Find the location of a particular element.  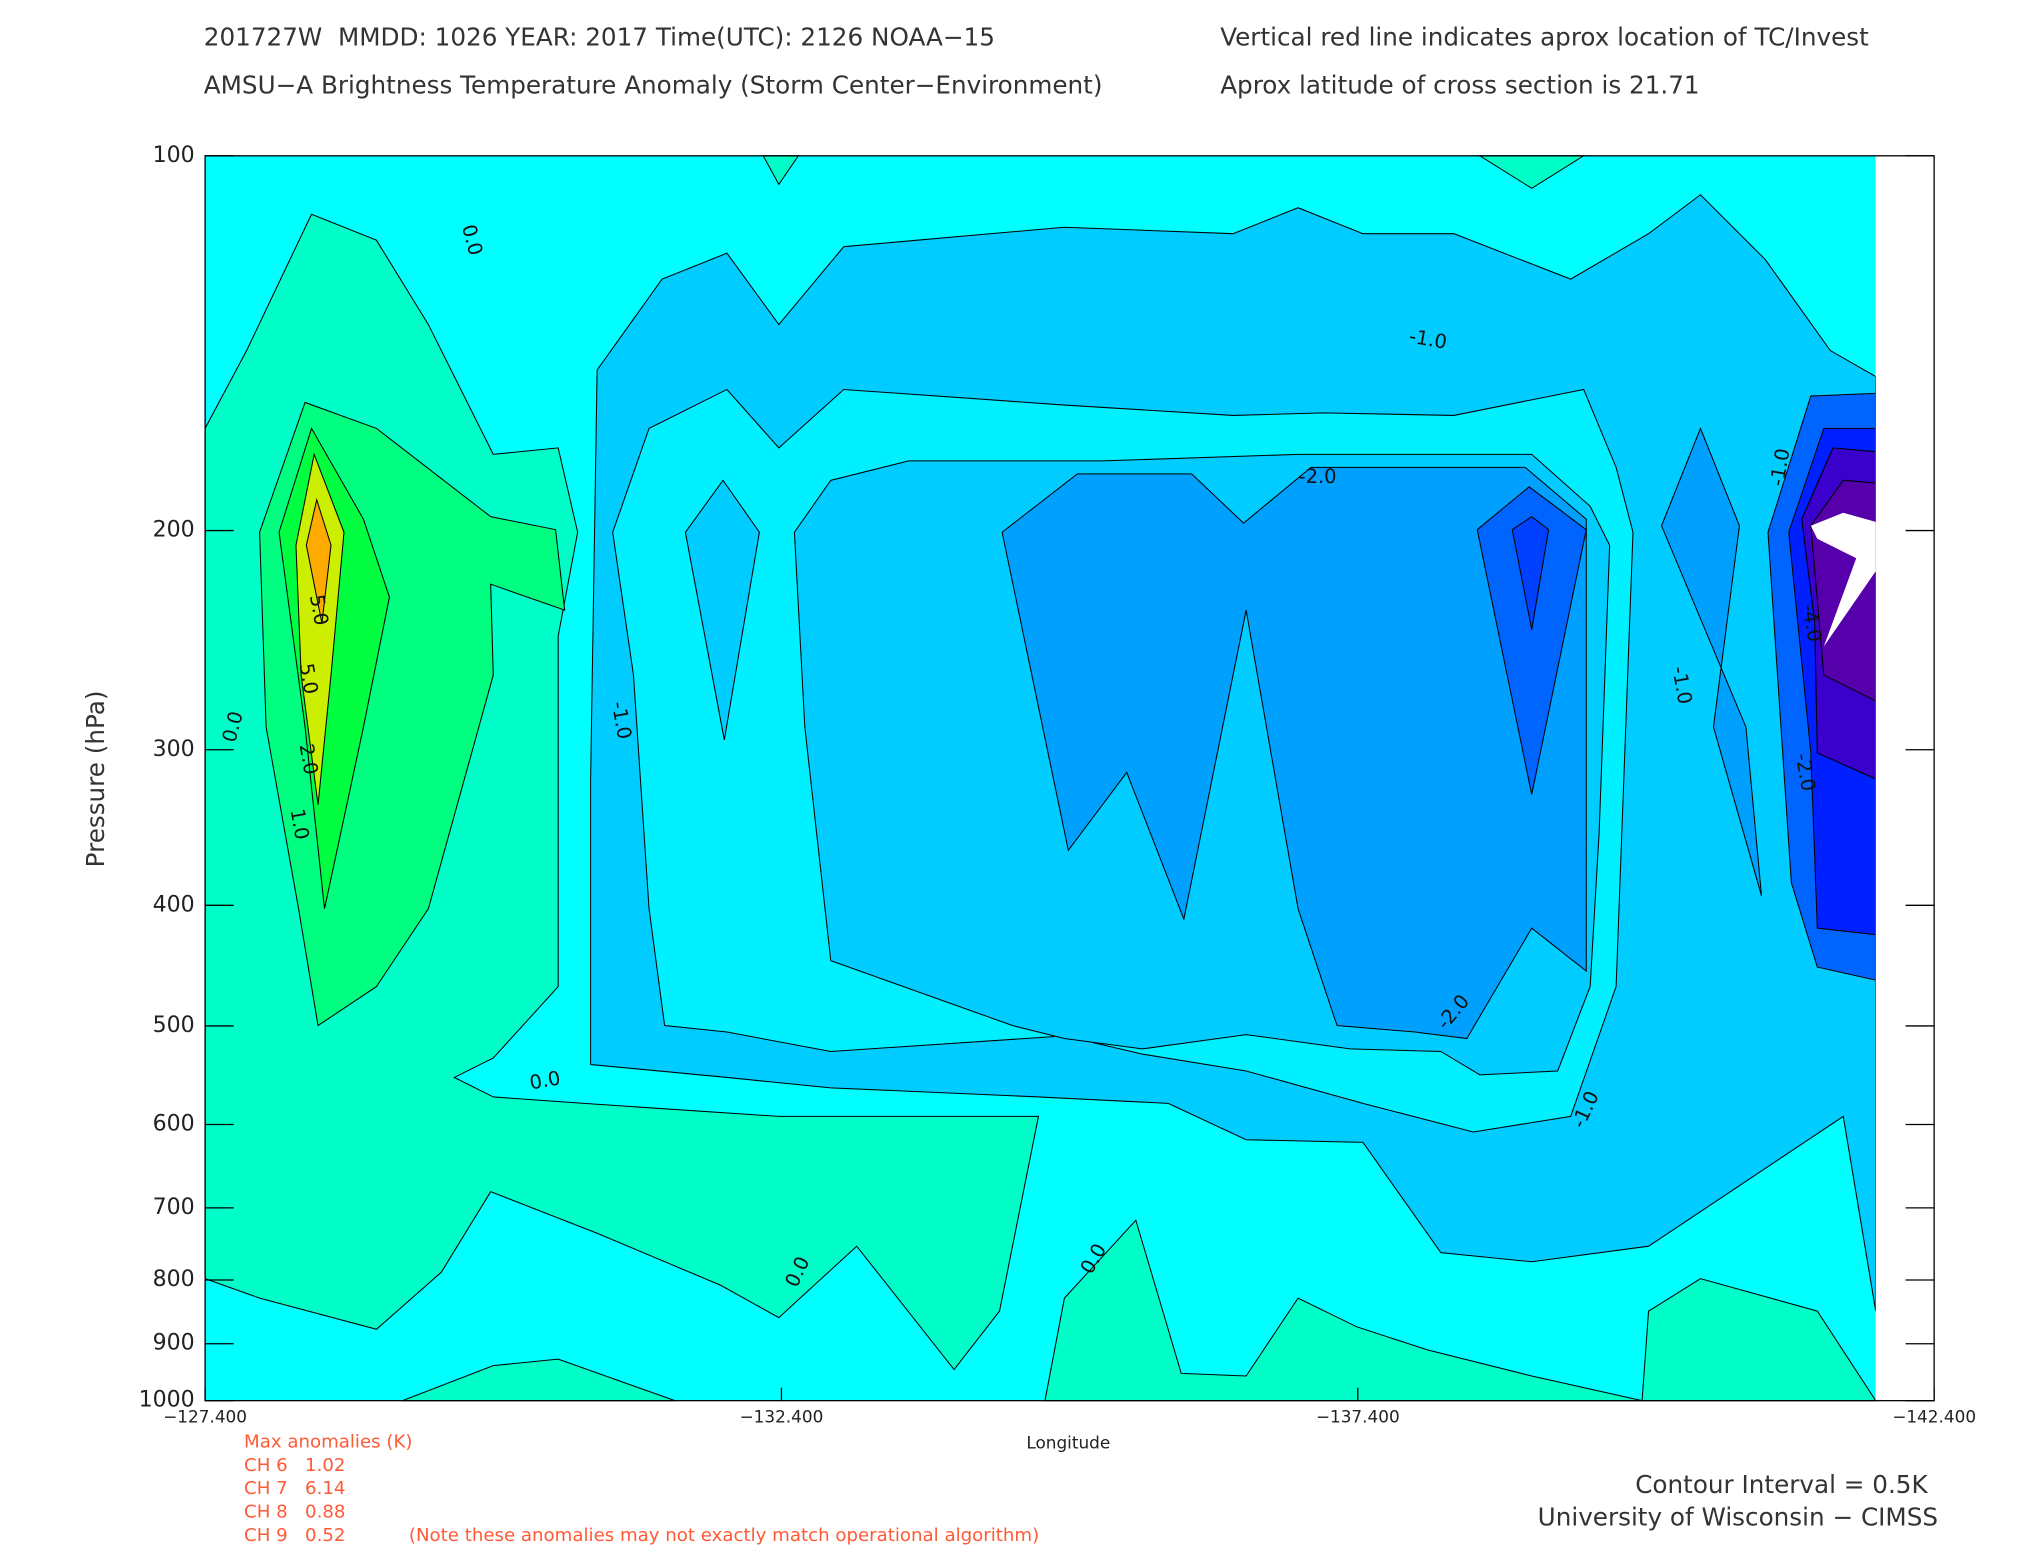

y-tick-label: 500 is located at coordinates (174, 1025).